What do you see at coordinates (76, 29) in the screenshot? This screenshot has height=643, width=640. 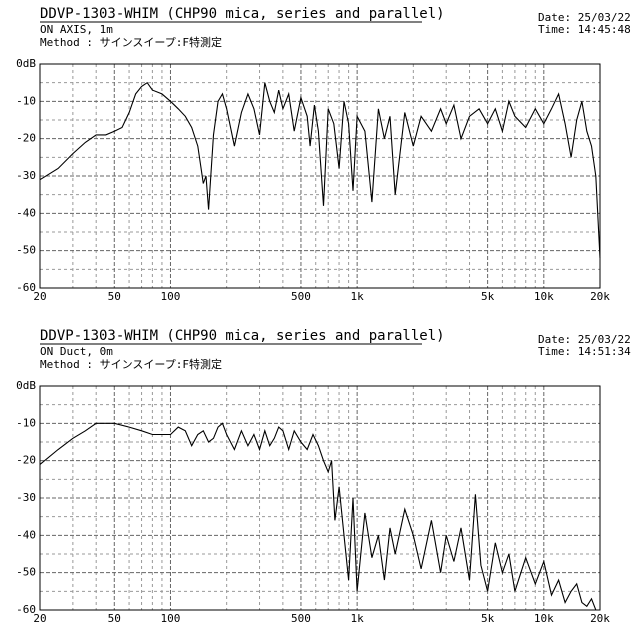 I see `subtitle: ON AXIS, 1m` at bounding box center [76, 29].